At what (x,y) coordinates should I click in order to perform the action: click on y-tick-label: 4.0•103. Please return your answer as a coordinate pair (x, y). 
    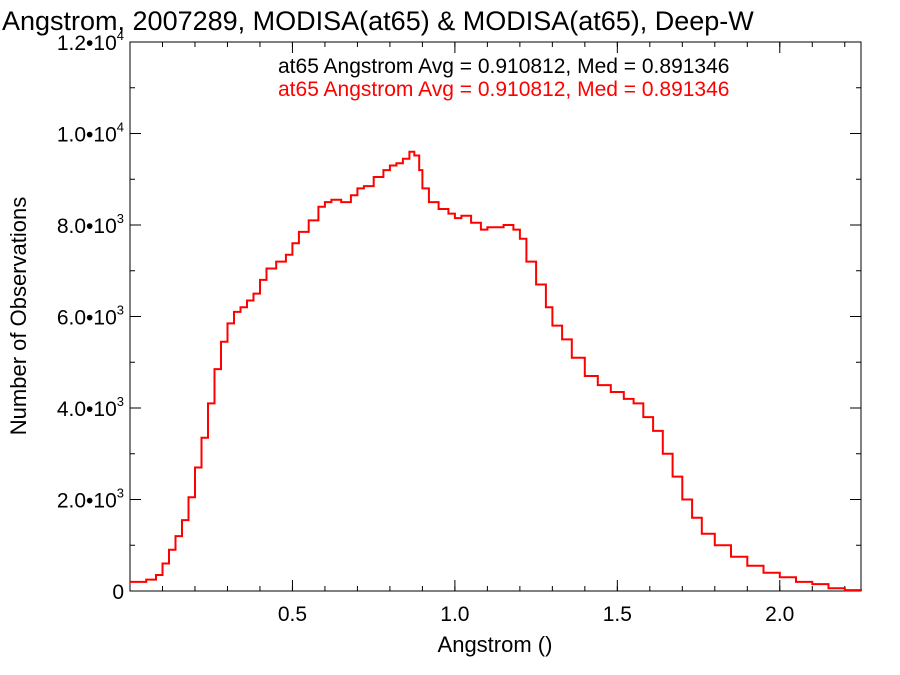
    Looking at the image, I should click on (90, 407).